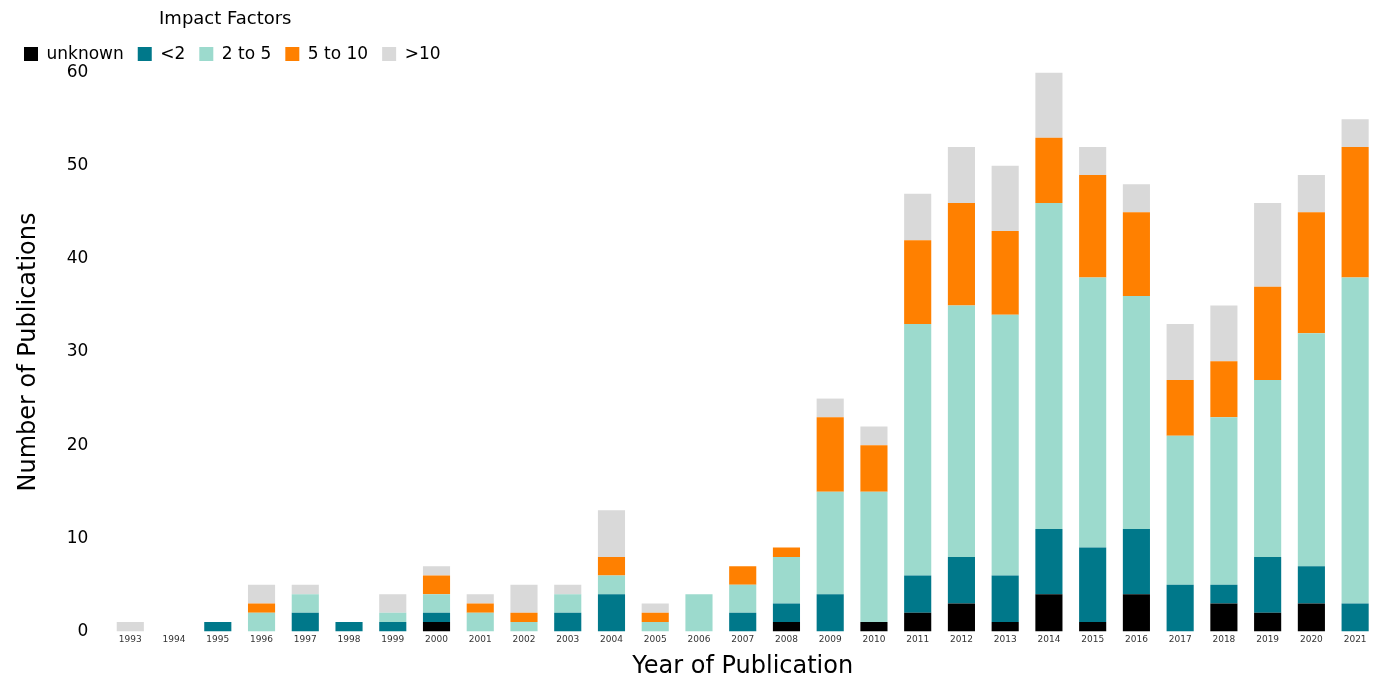  What do you see at coordinates (1311, 639) in the screenshot?
I see `x-tick-label: 2020` at bounding box center [1311, 639].